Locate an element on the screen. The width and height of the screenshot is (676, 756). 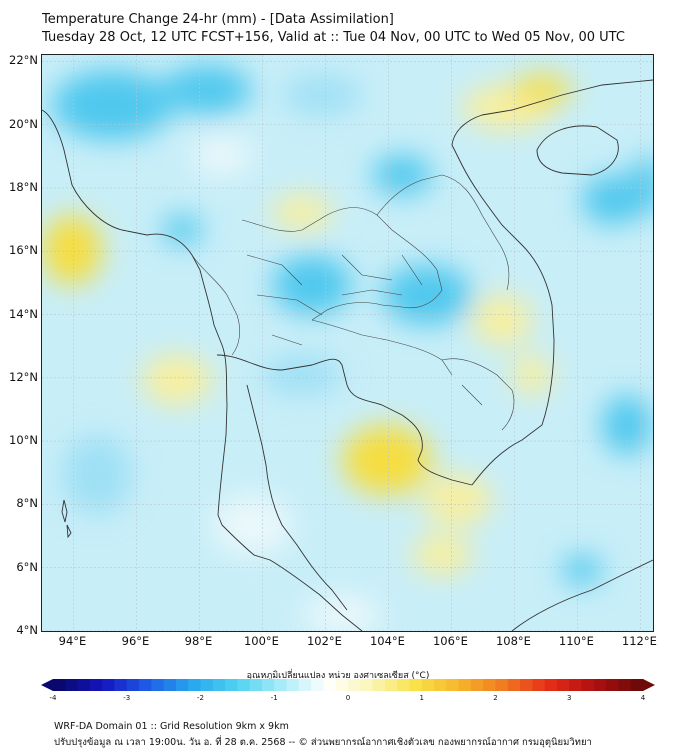
colorbar-min-extension is located at coordinates (47, 685).